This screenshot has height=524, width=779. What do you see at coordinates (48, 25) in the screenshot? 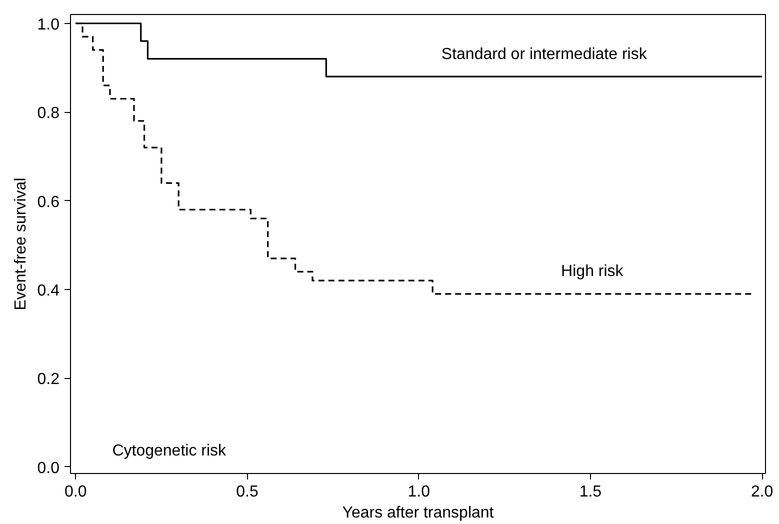
I see `y-tick-label: 1.0` at bounding box center [48, 25].